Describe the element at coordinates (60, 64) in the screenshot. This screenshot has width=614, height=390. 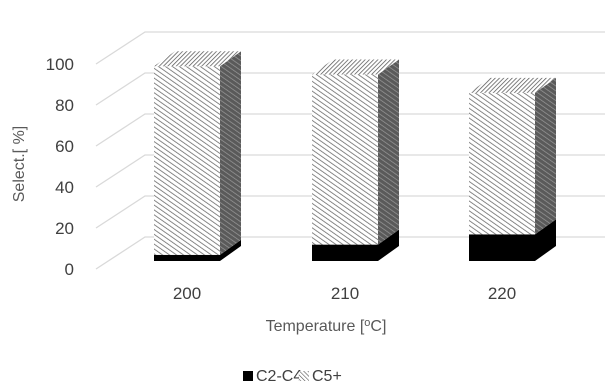
I see `y-tick-label: 100` at that location.